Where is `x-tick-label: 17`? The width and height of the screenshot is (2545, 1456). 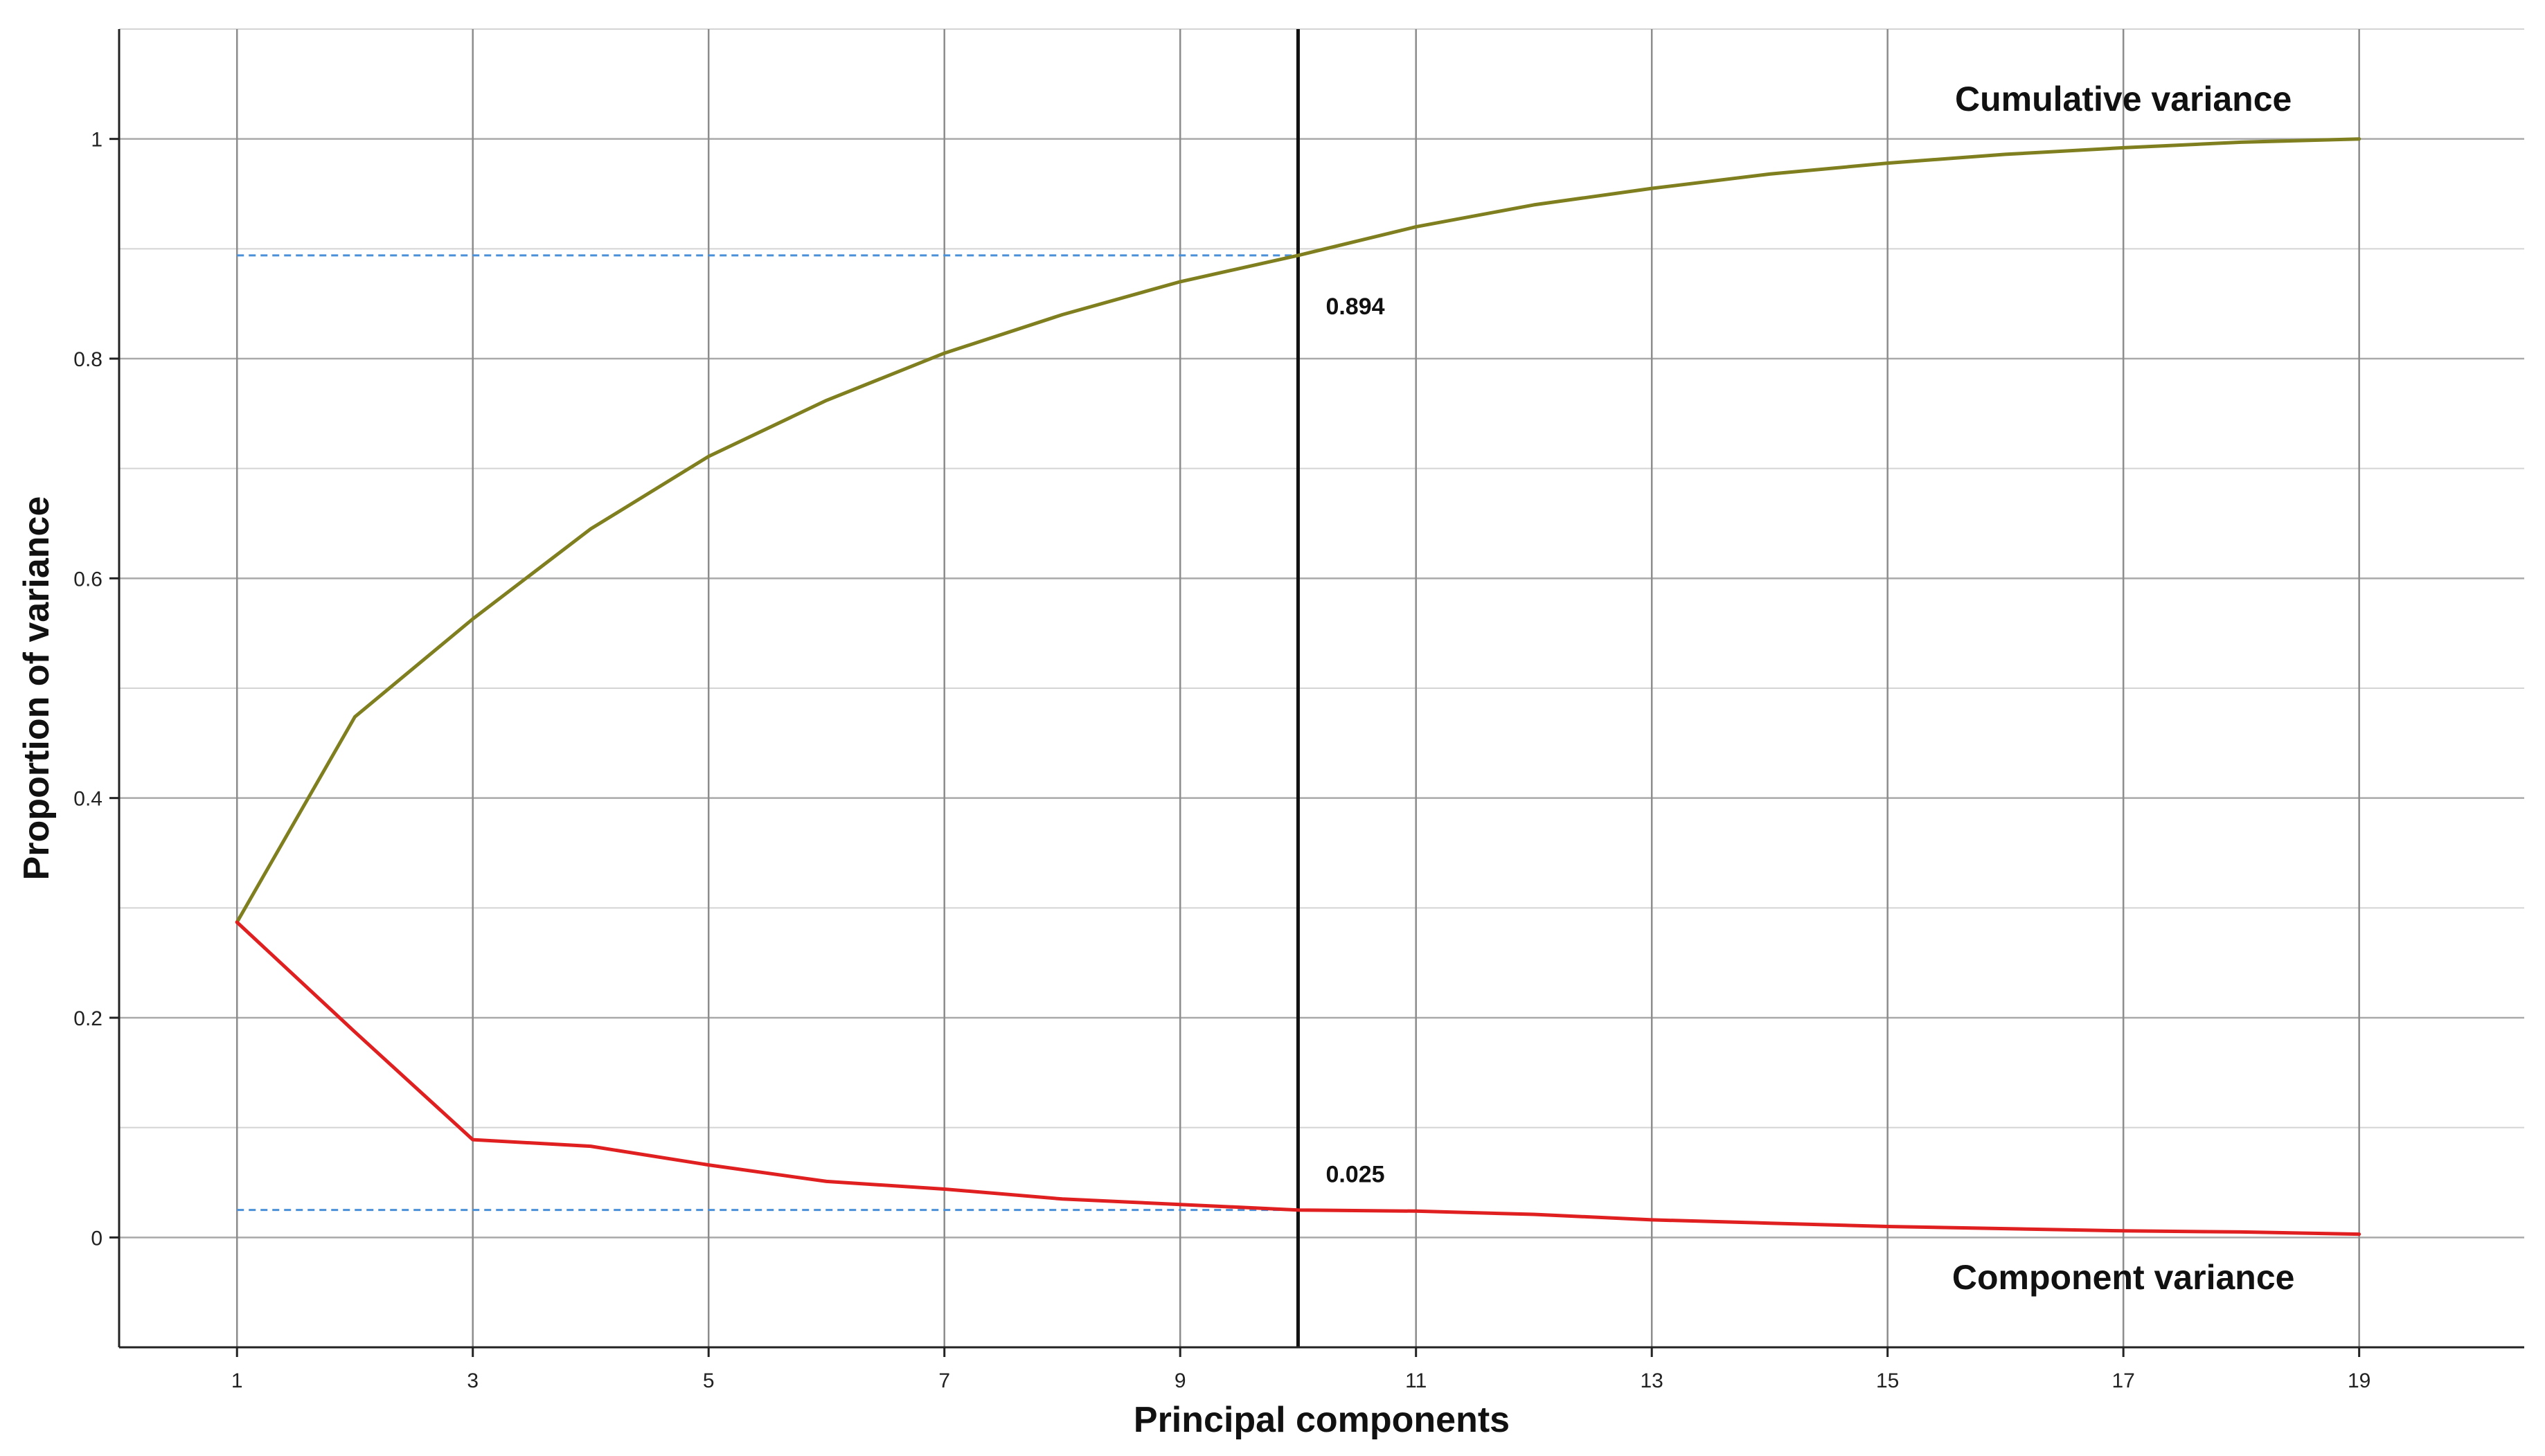 x-tick-label: 17 is located at coordinates (2122, 1380).